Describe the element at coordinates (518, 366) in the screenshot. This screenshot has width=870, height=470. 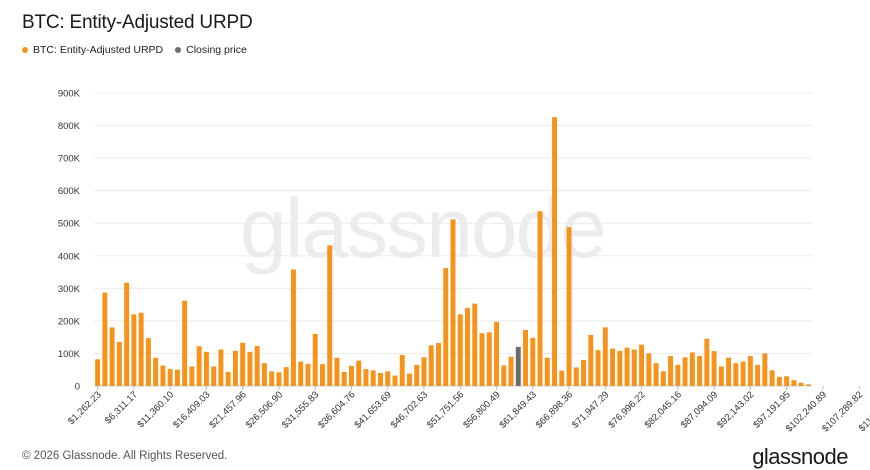
I see `closing-price-bar` at that location.